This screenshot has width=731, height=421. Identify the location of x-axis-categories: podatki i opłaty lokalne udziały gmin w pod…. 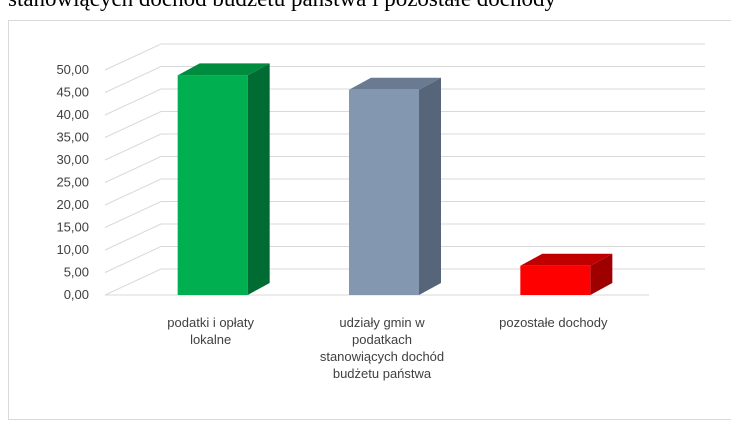
(387, 348).